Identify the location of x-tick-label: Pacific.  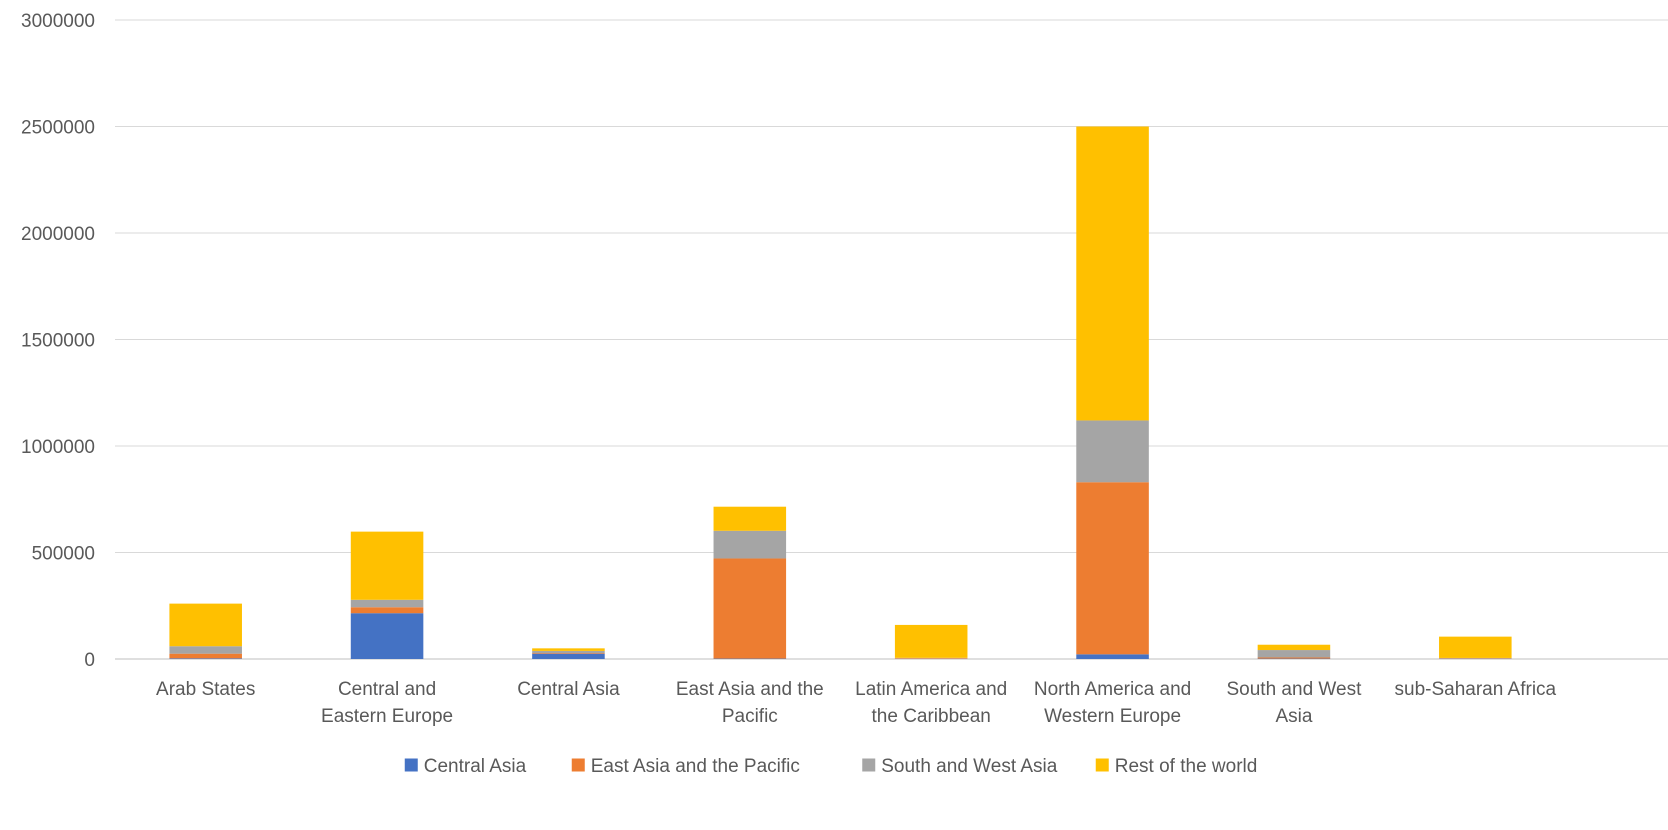
(750, 716).